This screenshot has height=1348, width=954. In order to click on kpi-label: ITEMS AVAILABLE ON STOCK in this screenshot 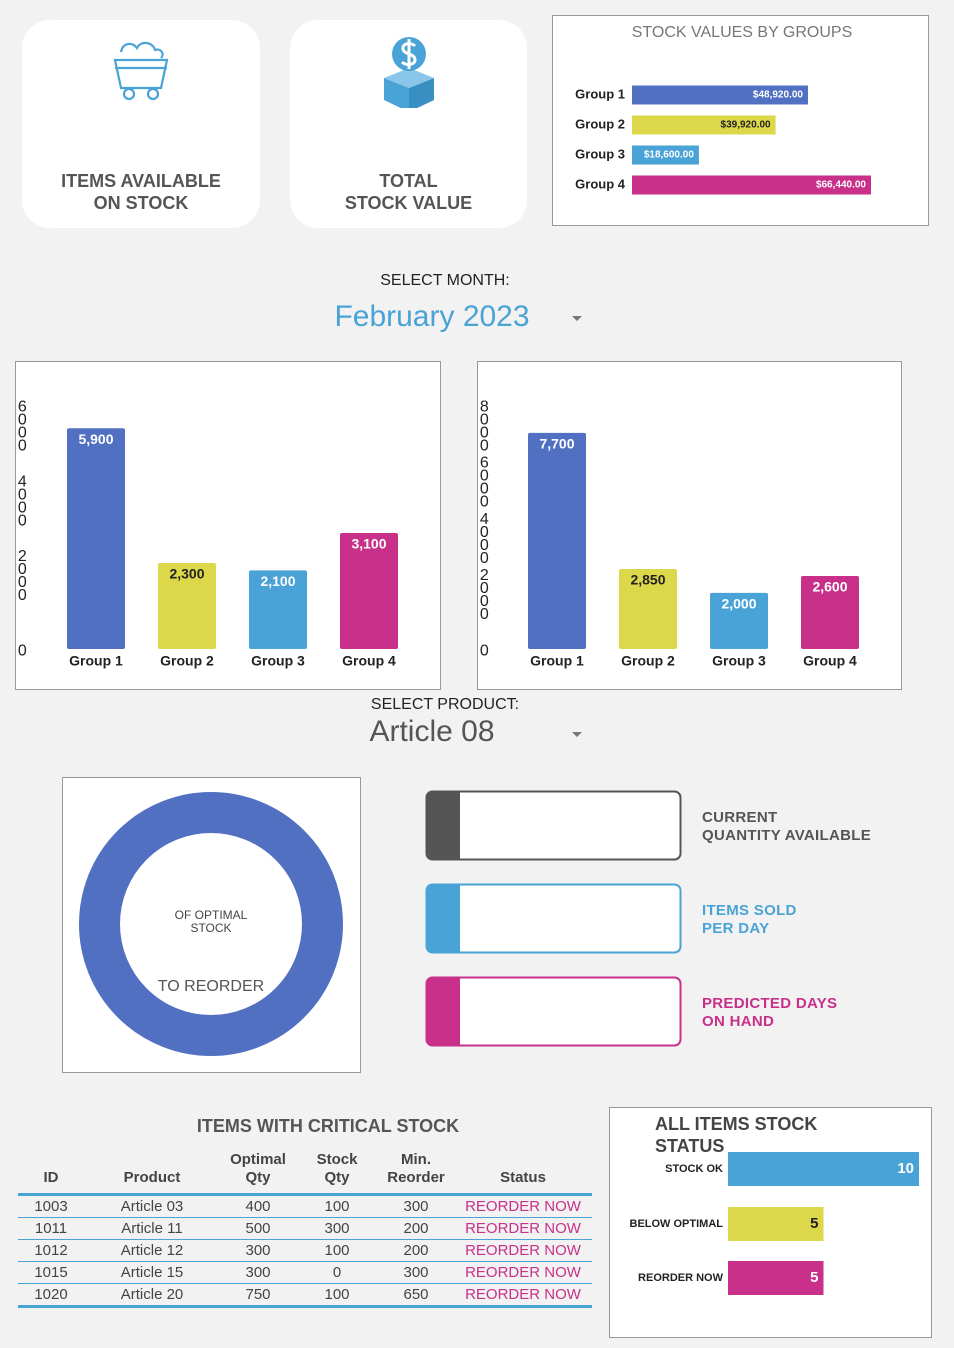, I will do `click(141, 192)`.